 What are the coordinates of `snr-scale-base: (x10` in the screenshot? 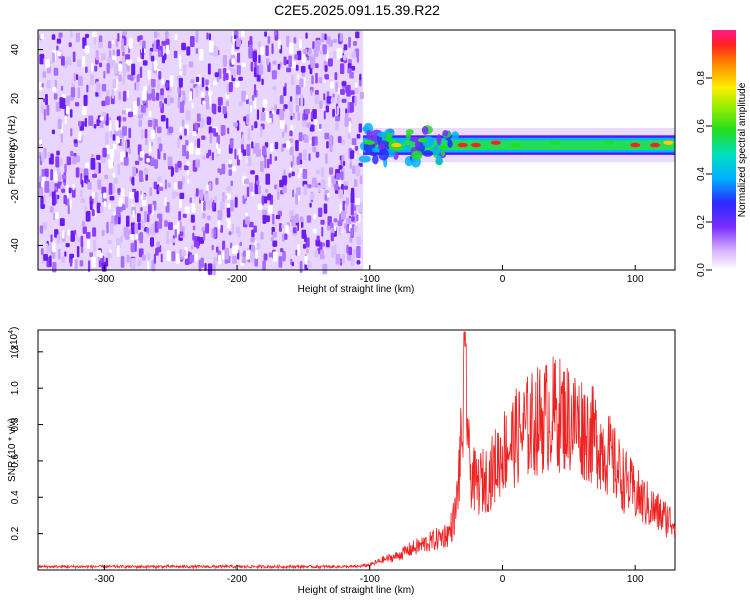 It's located at (14, 343).